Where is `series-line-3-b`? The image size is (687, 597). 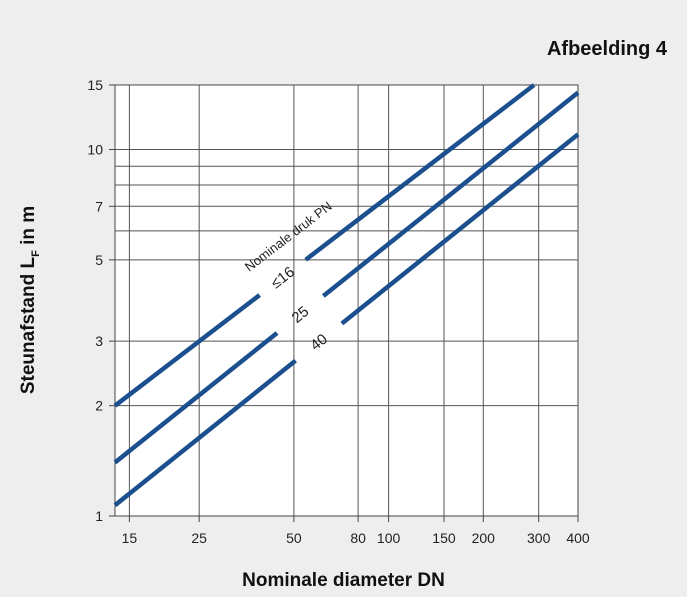
series-line-3-b is located at coordinates (460, 229).